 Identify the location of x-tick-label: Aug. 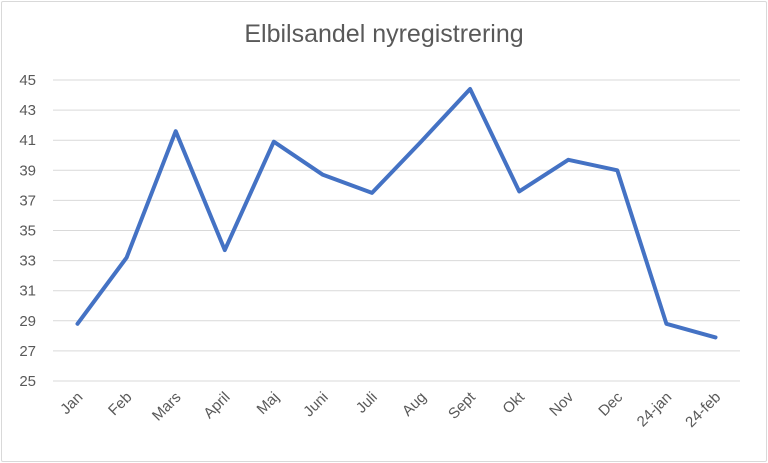
(414, 404).